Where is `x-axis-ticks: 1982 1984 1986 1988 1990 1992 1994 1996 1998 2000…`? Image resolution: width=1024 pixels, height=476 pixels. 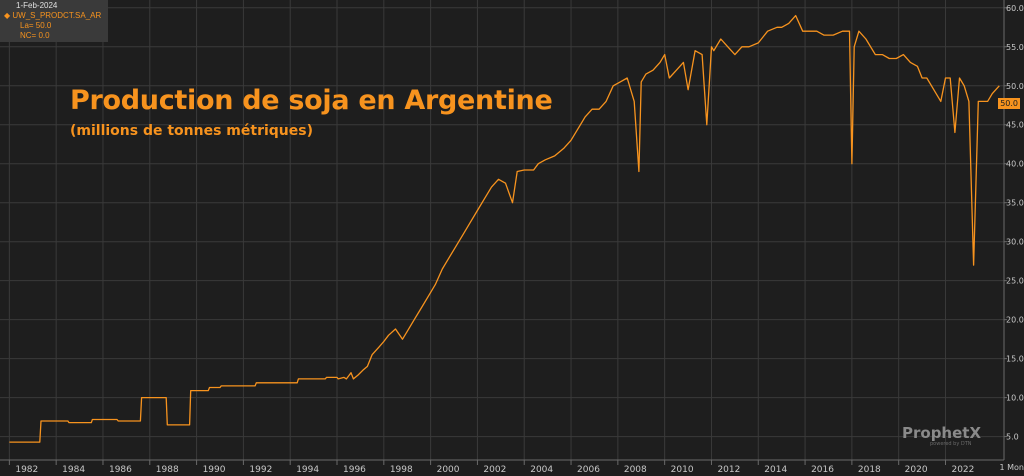
x-axis-ticks: 1982 1984 1986 1988 1990 1992 1994 1996 1998 2000… is located at coordinates (491, 467).